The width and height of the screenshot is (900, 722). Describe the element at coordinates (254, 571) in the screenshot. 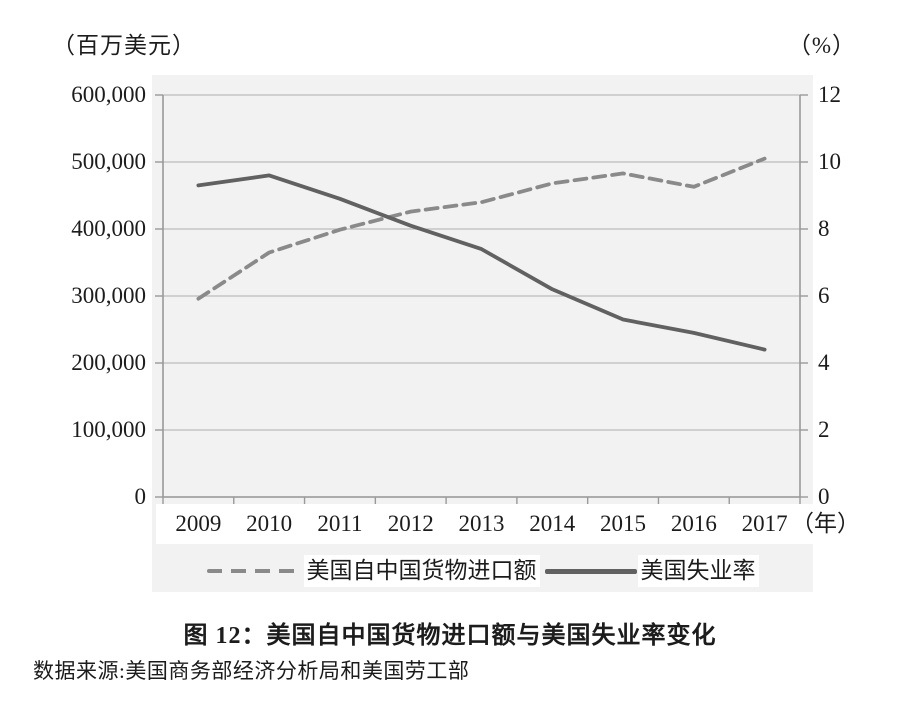

I see `imports-dashed-line-sample` at that location.